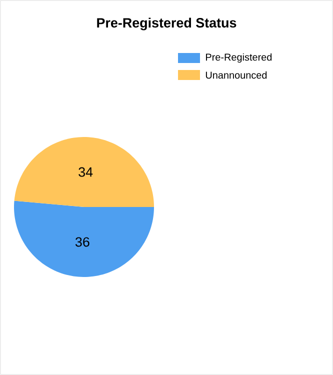 The image size is (333, 375). Describe the element at coordinates (82, 242) in the screenshot. I see `data-label: 36` at that location.